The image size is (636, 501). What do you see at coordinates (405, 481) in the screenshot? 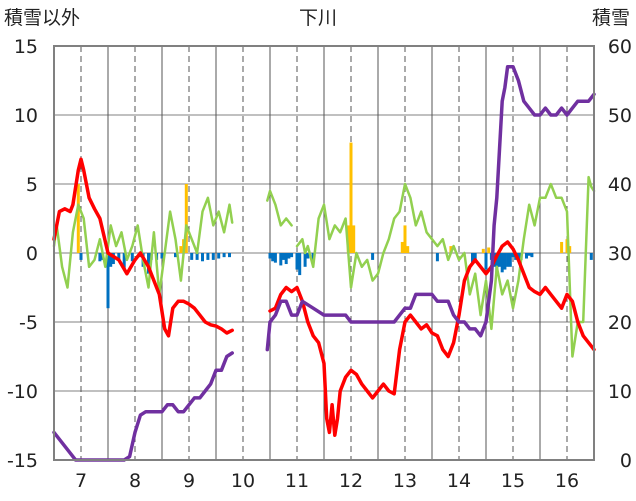
I see `x-tick-label: 13` at bounding box center [405, 481].